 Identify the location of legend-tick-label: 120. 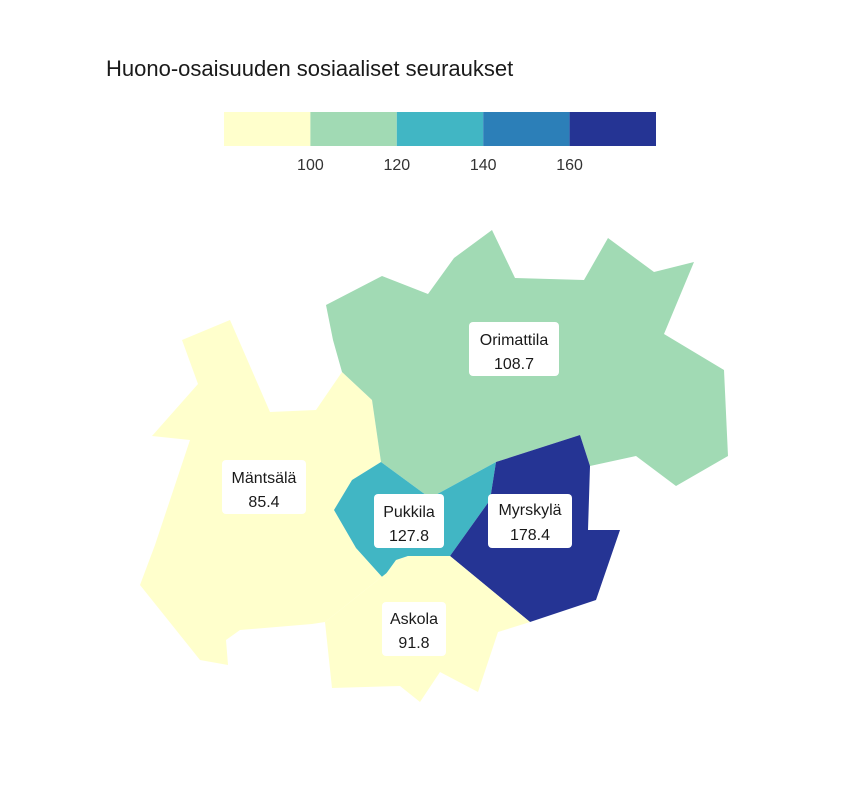
(396, 165).